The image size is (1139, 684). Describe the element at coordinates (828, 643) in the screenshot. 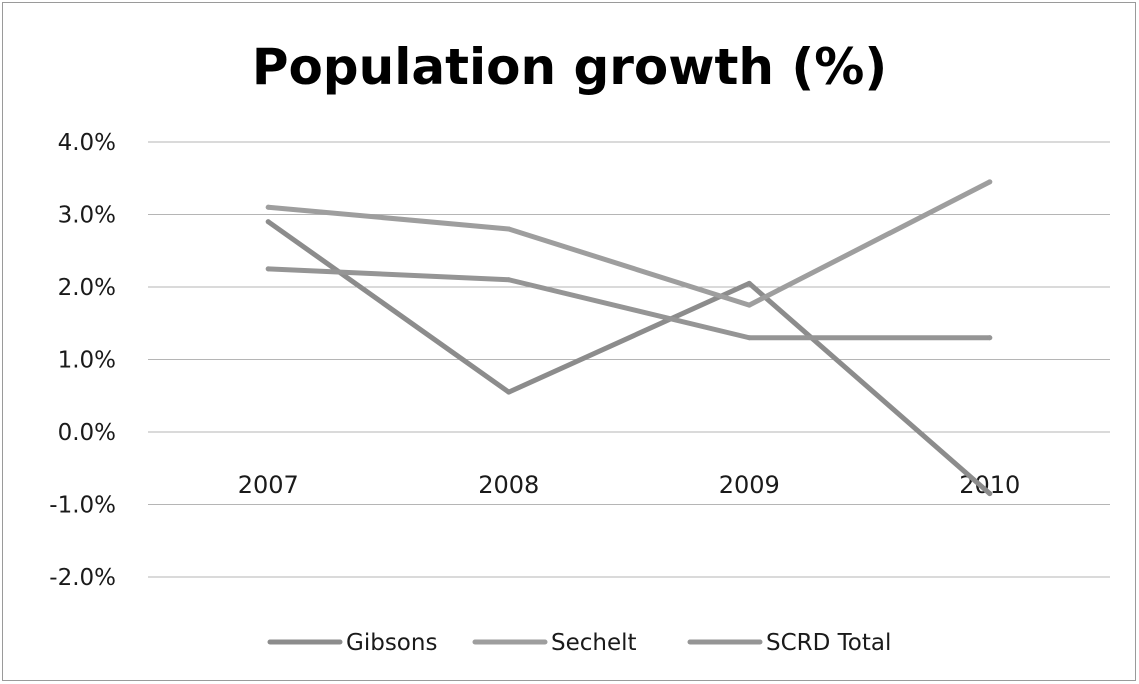

I see `legend-label: SCRD Total` at that location.